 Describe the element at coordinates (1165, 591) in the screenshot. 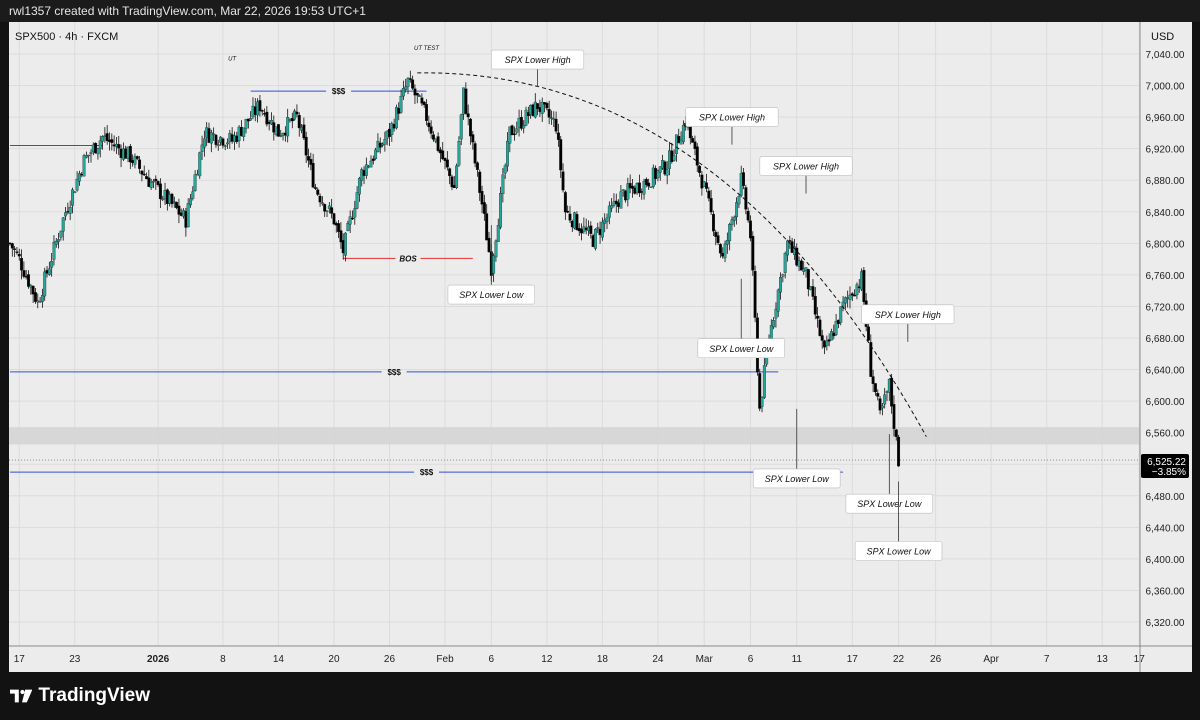

I see `price-tick-label: 6,360.00` at that location.